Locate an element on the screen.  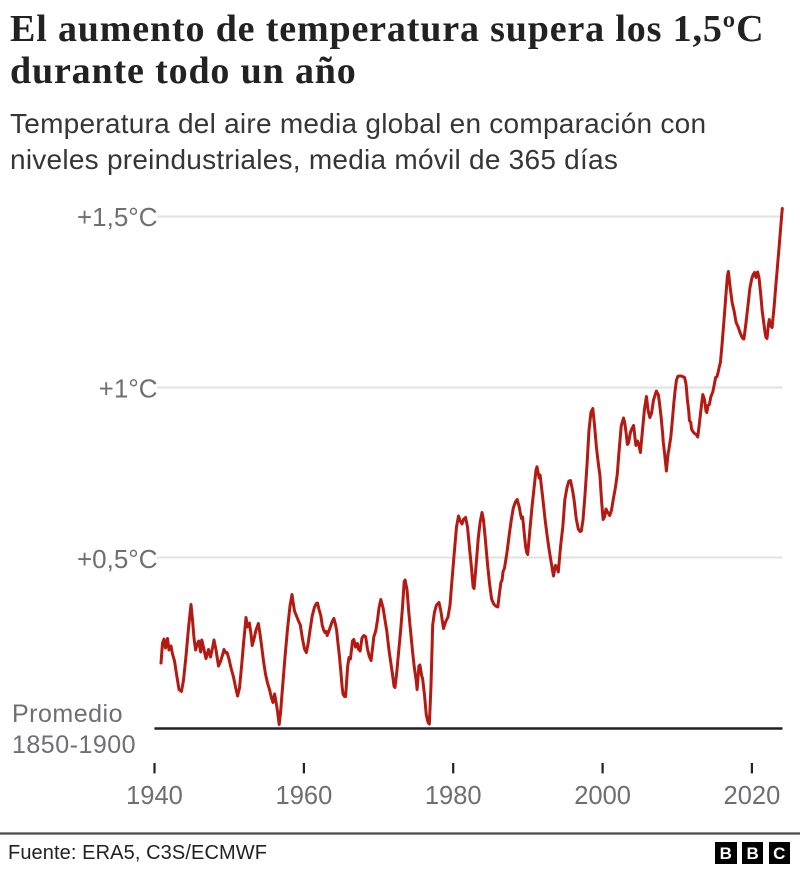
svg-text: 1960 is located at coordinates (304, 796).